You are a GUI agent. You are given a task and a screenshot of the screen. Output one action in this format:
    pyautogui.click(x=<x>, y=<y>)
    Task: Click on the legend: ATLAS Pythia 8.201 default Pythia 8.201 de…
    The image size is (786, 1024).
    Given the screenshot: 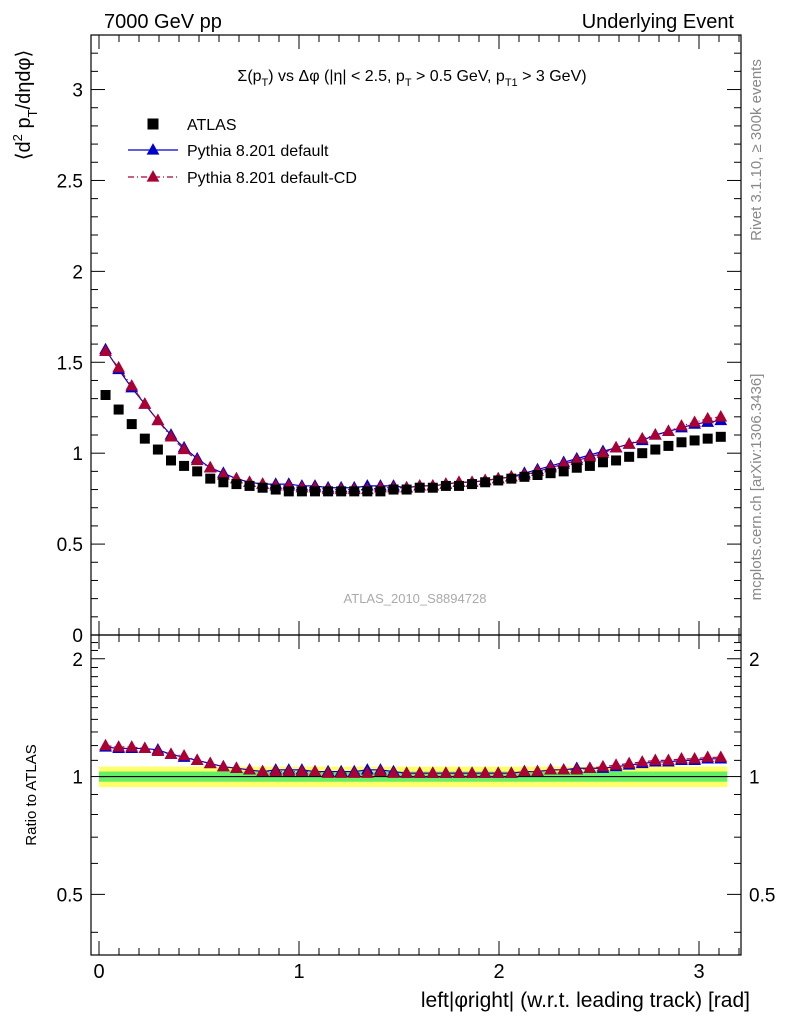 What is the action you would take?
    pyautogui.click(x=242, y=152)
    